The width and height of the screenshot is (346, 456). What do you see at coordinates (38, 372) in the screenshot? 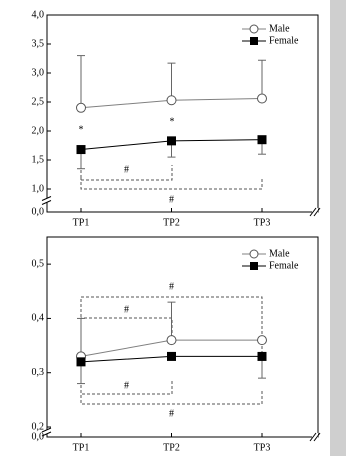
I see `y-tick-label: 0,3` at bounding box center [38, 372].